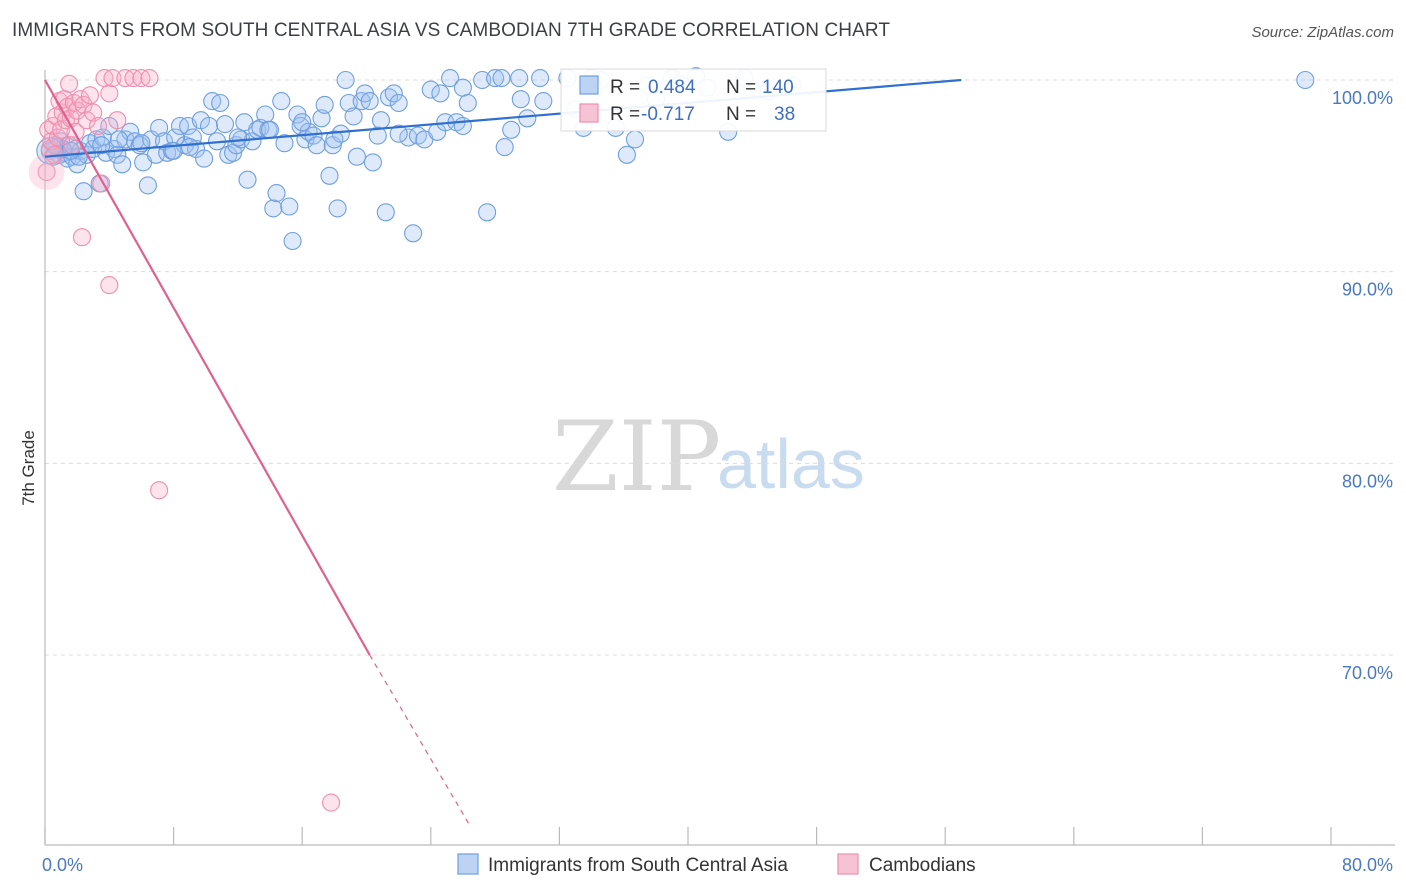  Describe the element at coordinates (62, 865) in the screenshot. I see `x-tick-label: 0.0%` at that location.